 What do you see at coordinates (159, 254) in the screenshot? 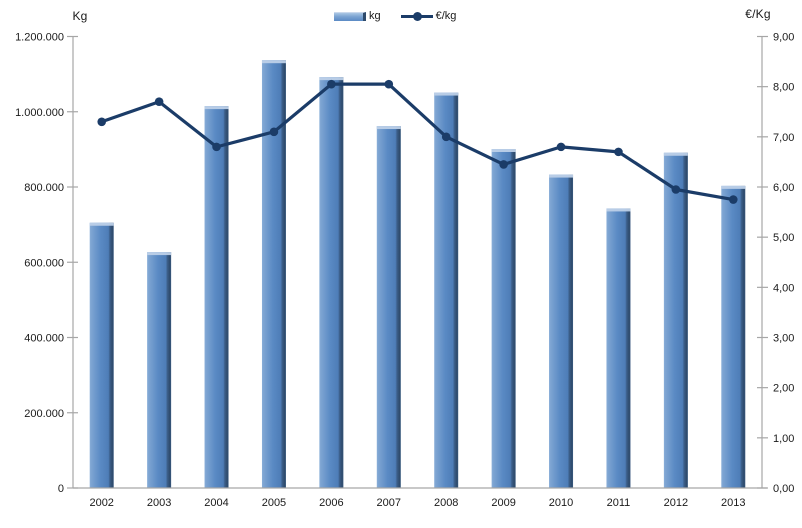
I see `bar-top-bevel-2003` at bounding box center [159, 254].